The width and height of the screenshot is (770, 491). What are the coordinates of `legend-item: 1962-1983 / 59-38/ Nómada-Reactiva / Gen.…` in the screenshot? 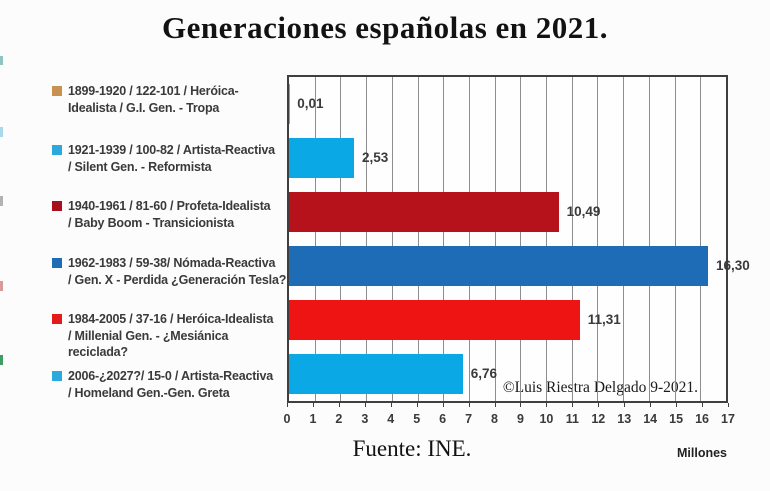 It's located at (171, 271).